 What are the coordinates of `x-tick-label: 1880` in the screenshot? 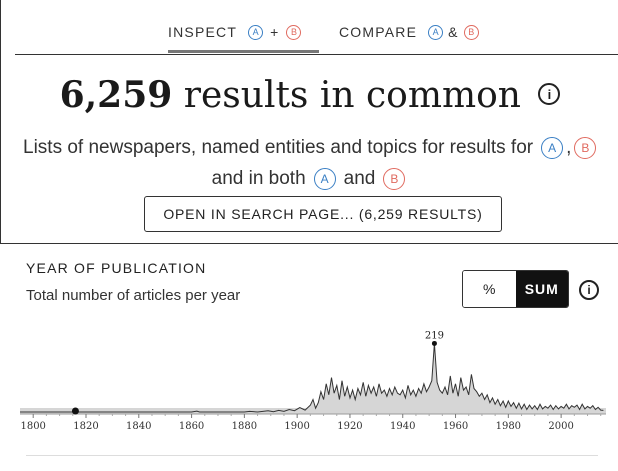 It's located at (244, 426).